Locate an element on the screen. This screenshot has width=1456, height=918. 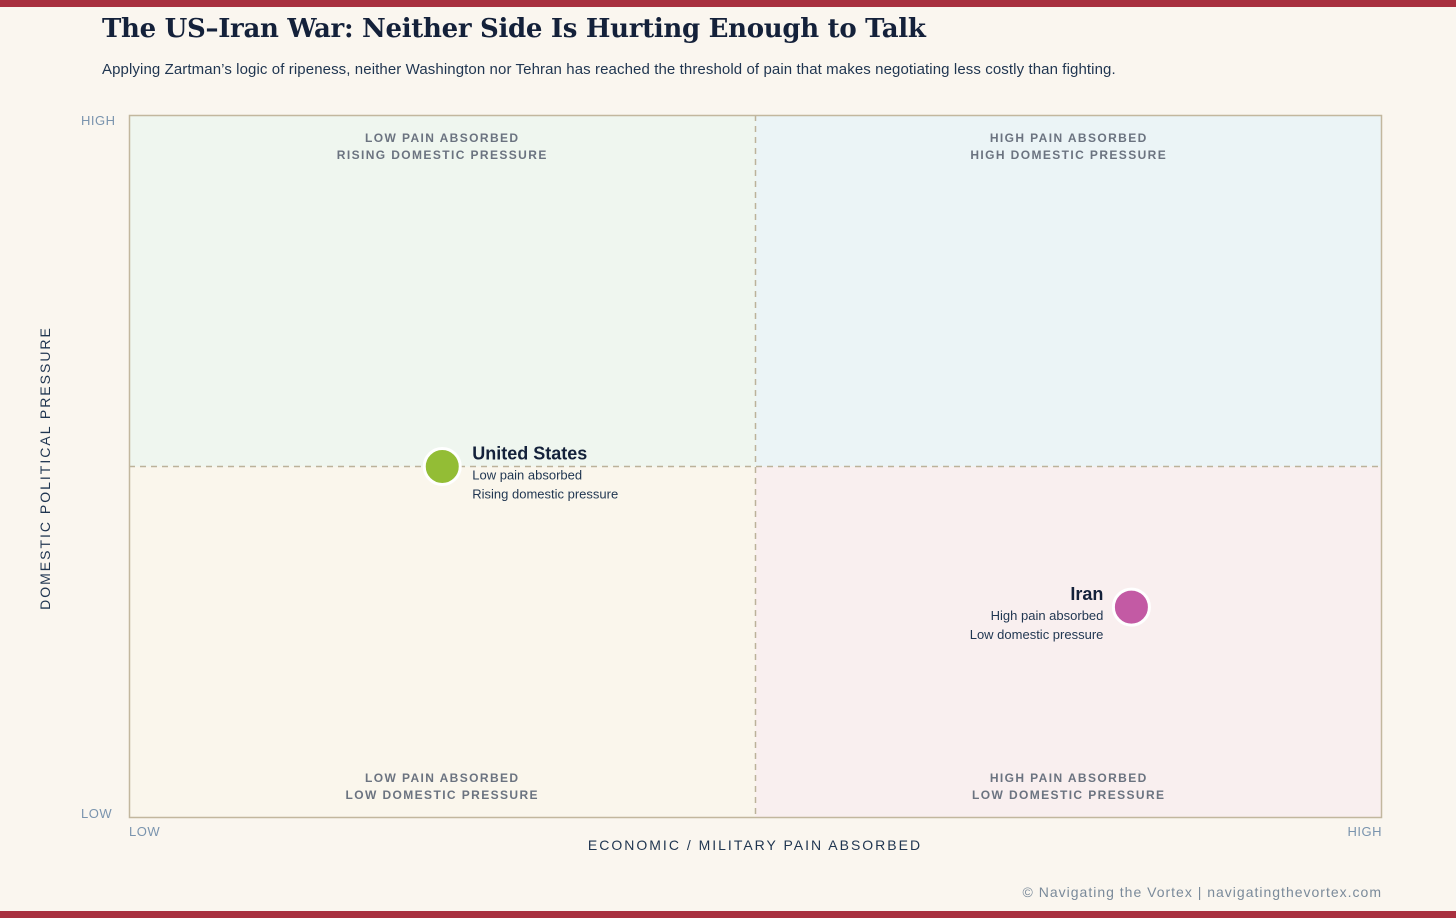
iran-point is located at coordinates (1131, 607).